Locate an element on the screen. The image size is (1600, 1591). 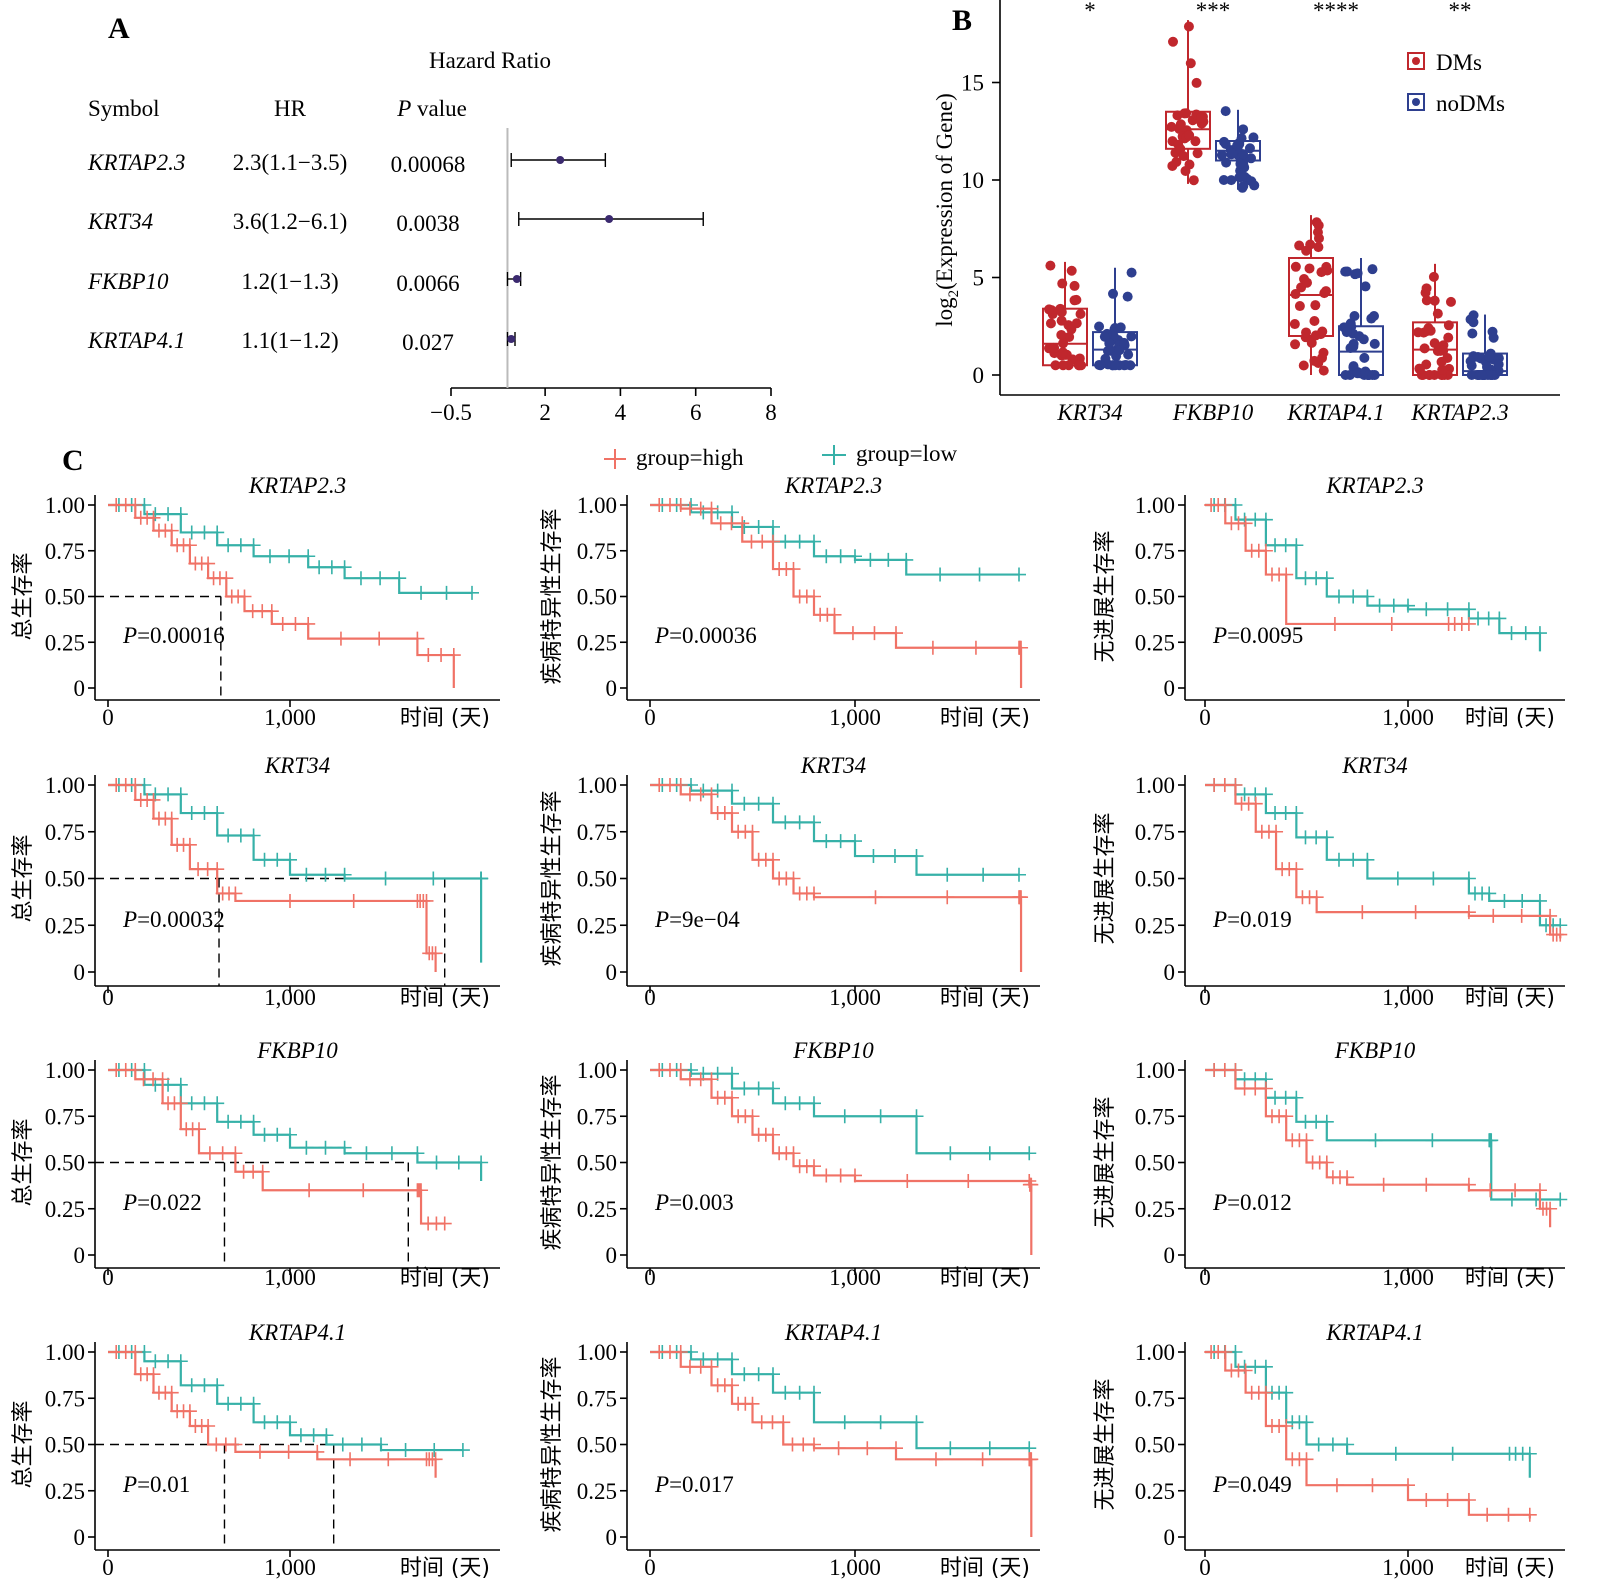
km-plot-title: KRTAP2.3 is located at coordinates (1374, 485).